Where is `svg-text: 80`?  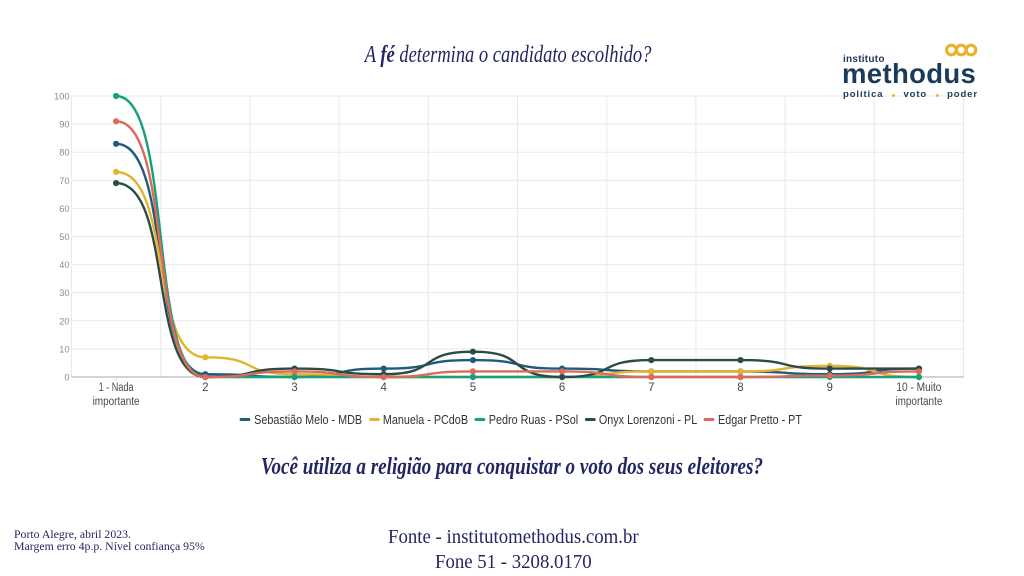 svg-text: 80 is located at coordinates (64, 153).